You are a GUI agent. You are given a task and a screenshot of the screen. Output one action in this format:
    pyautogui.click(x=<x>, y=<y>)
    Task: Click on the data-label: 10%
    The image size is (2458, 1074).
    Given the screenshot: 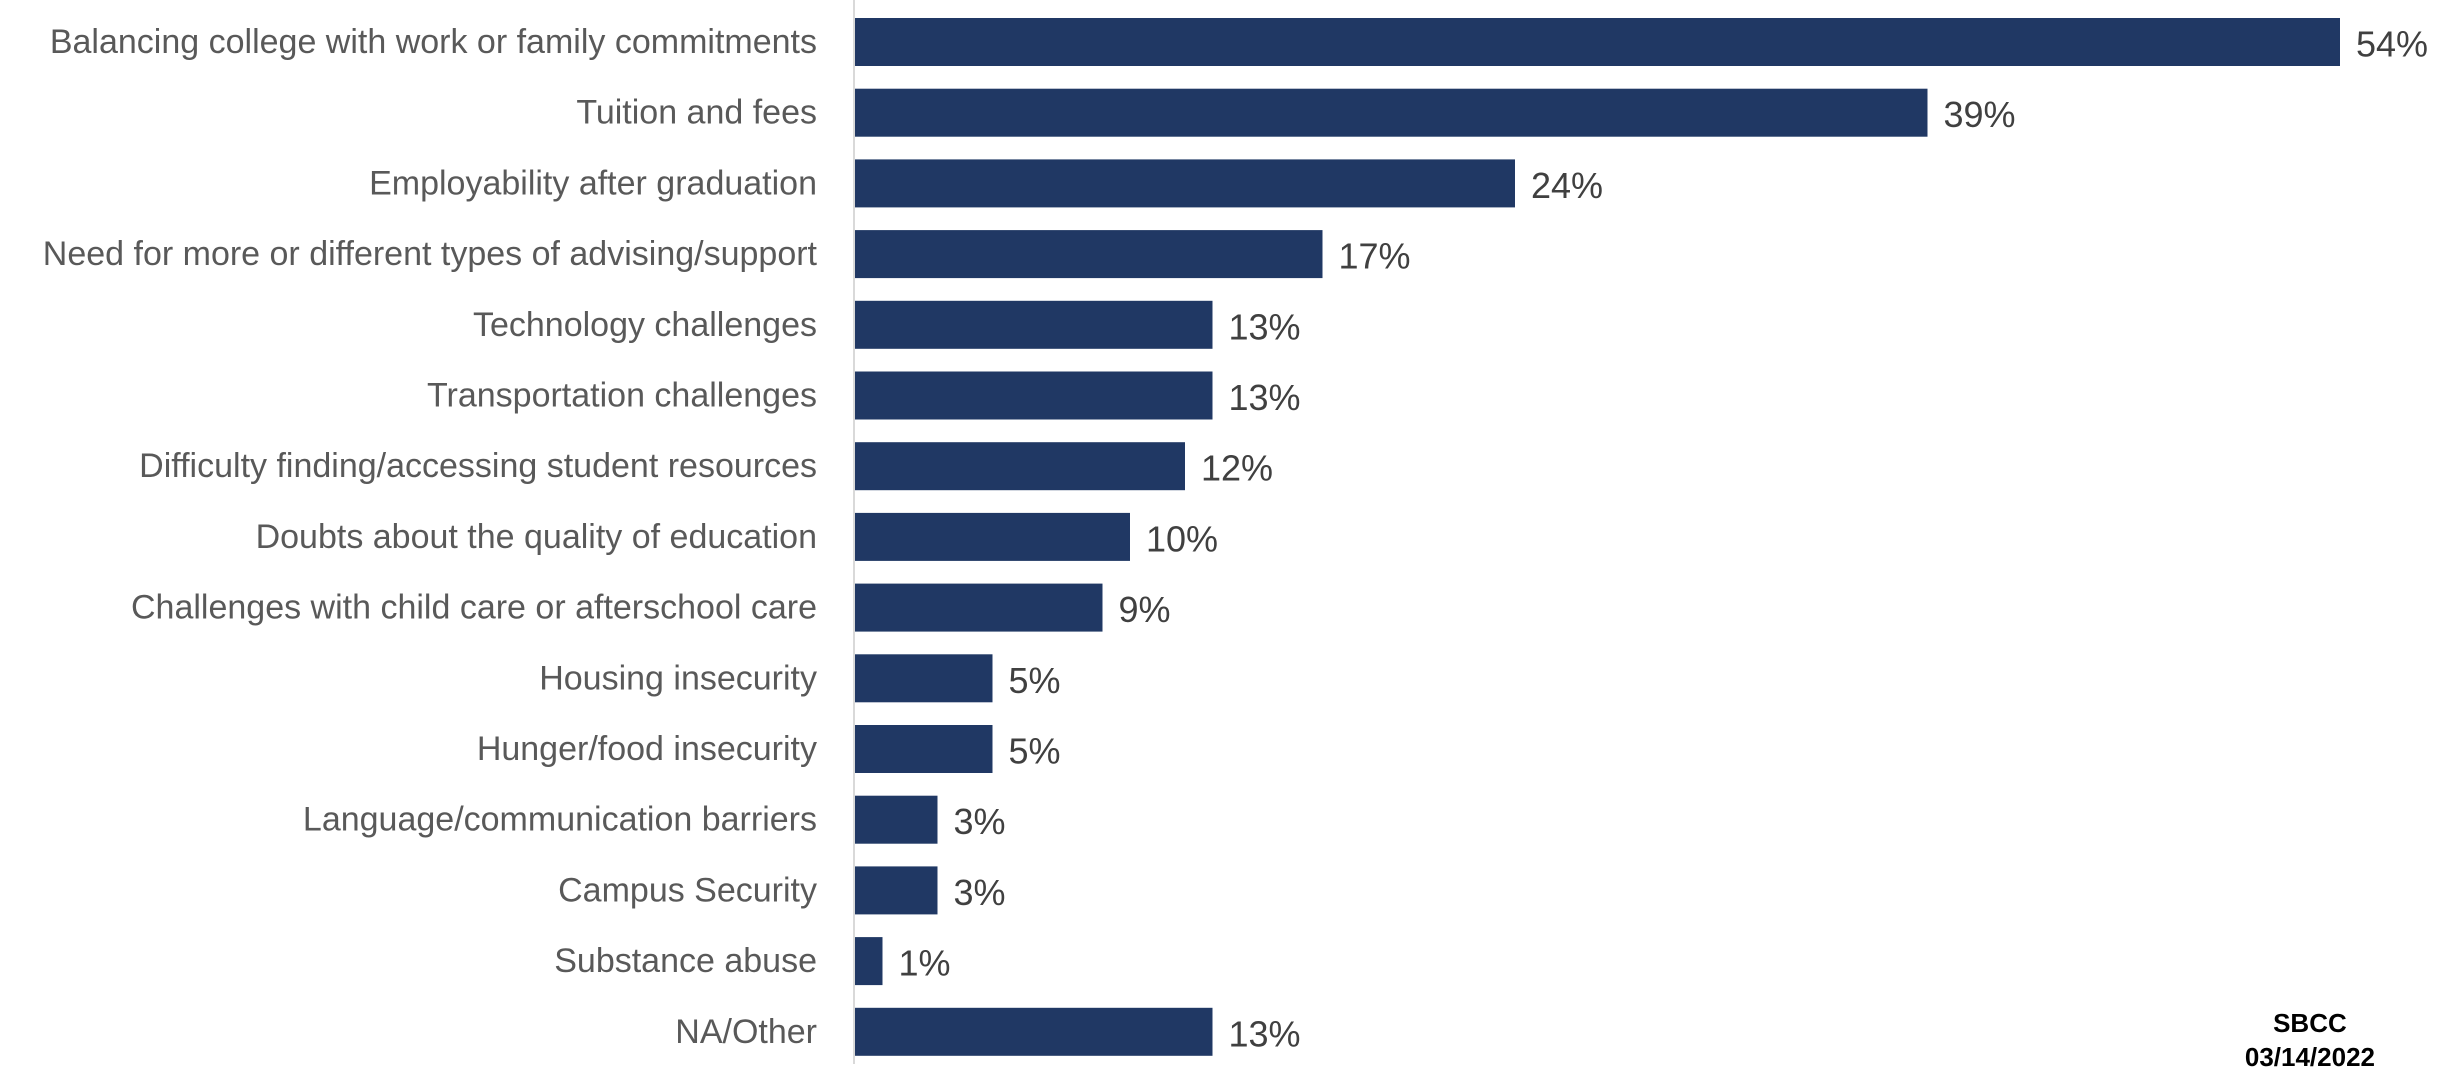 What is the action you would take?
    pyautogui.click(x=1182, y=538)
    